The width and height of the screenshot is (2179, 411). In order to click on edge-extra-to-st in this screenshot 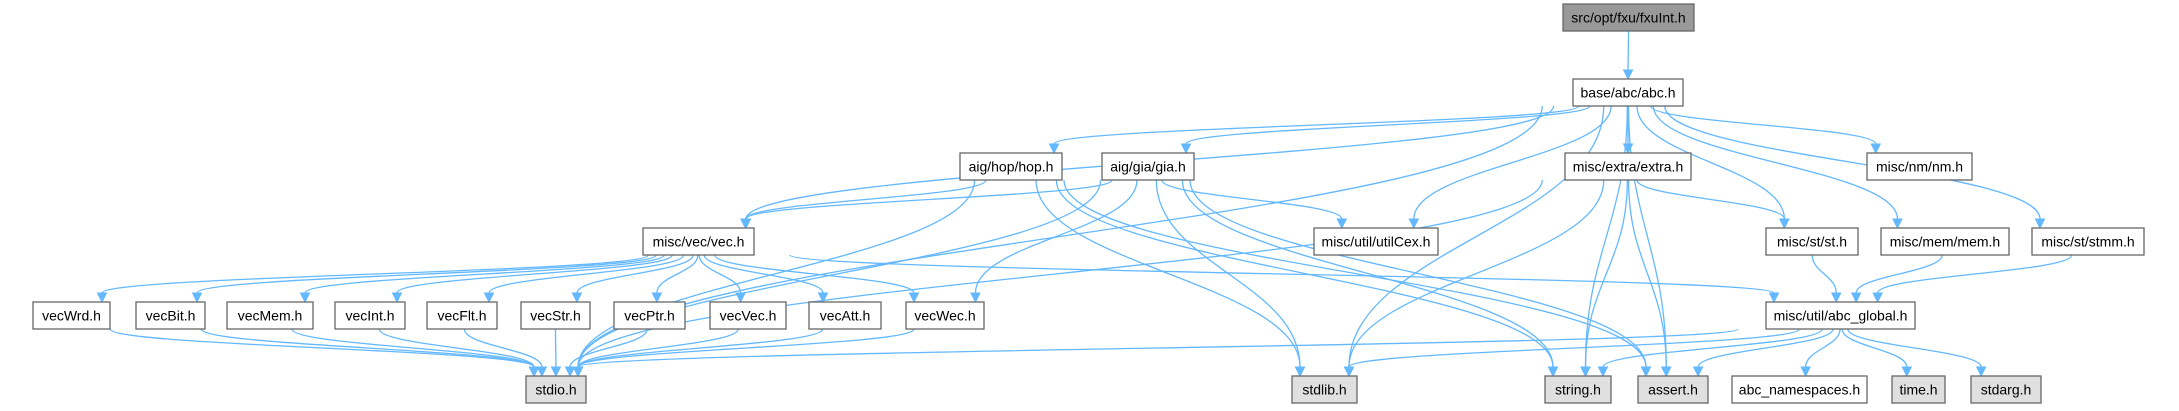, I will do `click(1713, 204)`.